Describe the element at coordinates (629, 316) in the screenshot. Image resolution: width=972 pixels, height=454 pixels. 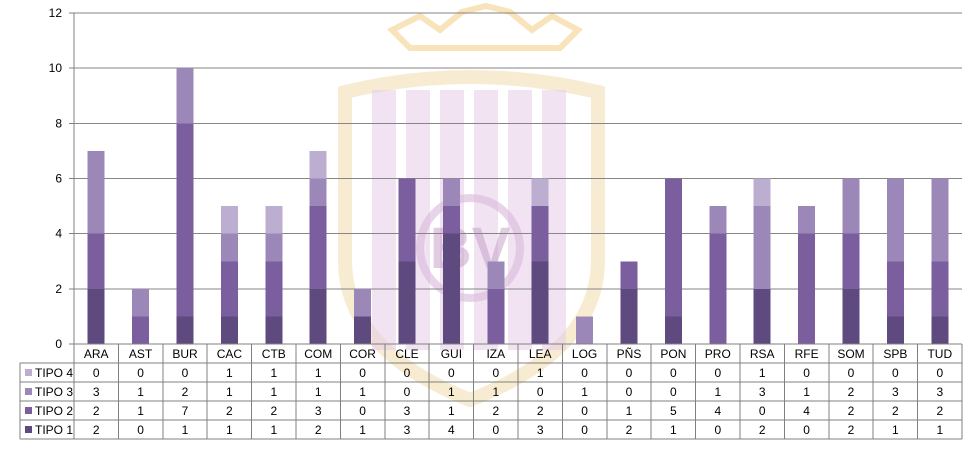
I see `bar-segment-tipo-1-pñs` at that location.